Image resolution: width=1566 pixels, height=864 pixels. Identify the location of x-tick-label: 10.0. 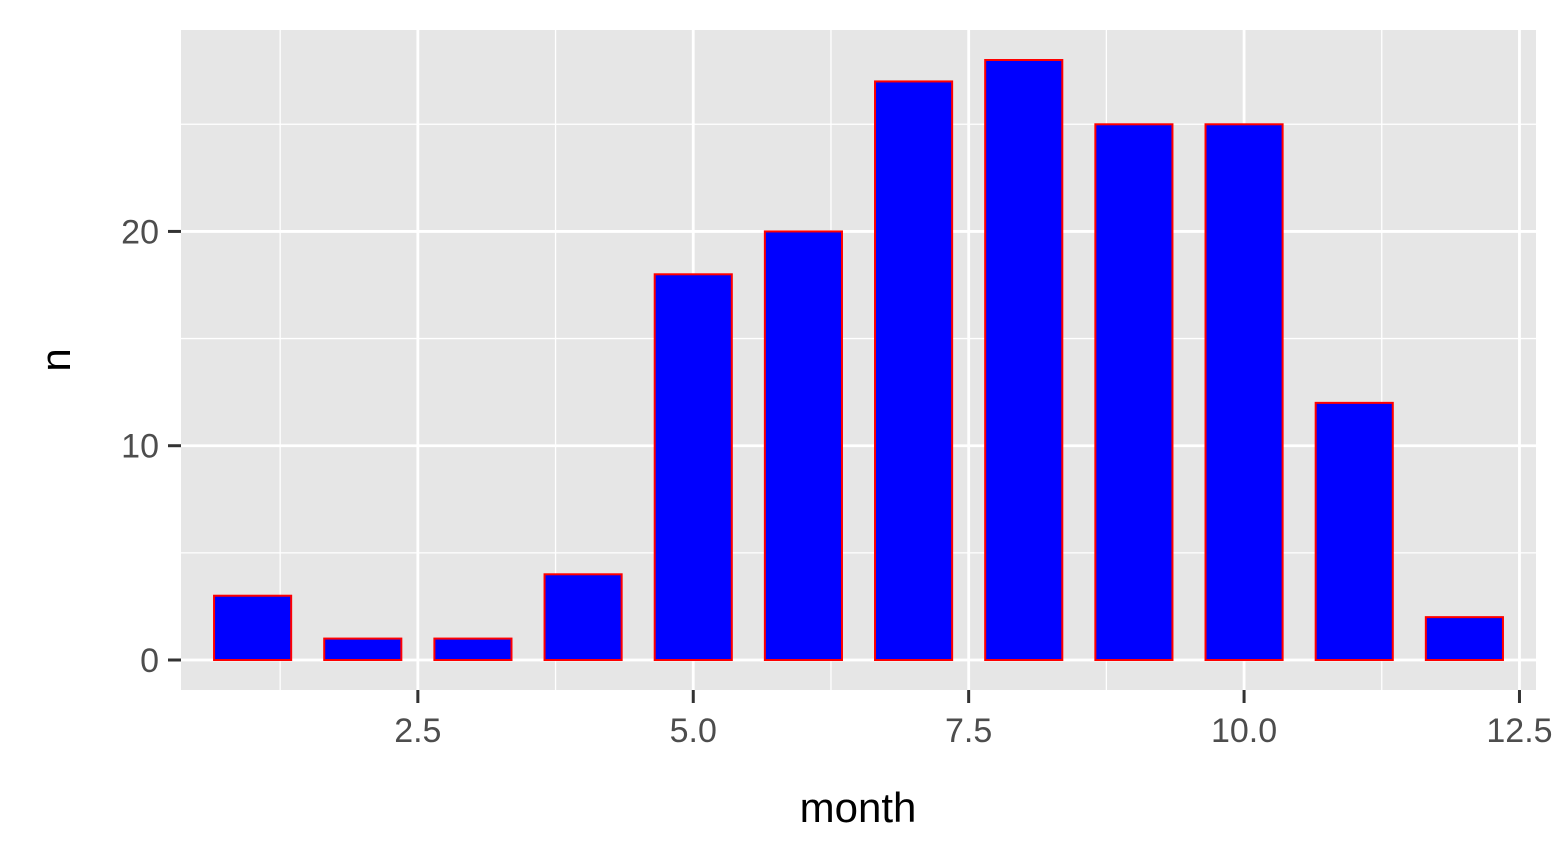
(1244, 731).